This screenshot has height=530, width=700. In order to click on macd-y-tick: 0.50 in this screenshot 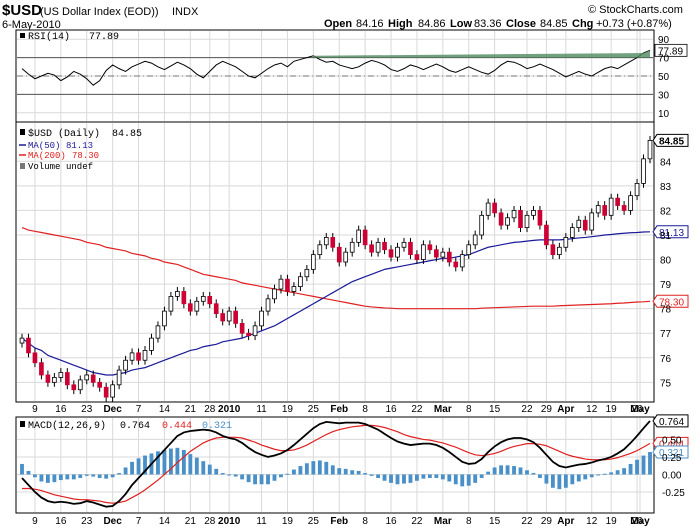, I will do `click(672, 440)`.